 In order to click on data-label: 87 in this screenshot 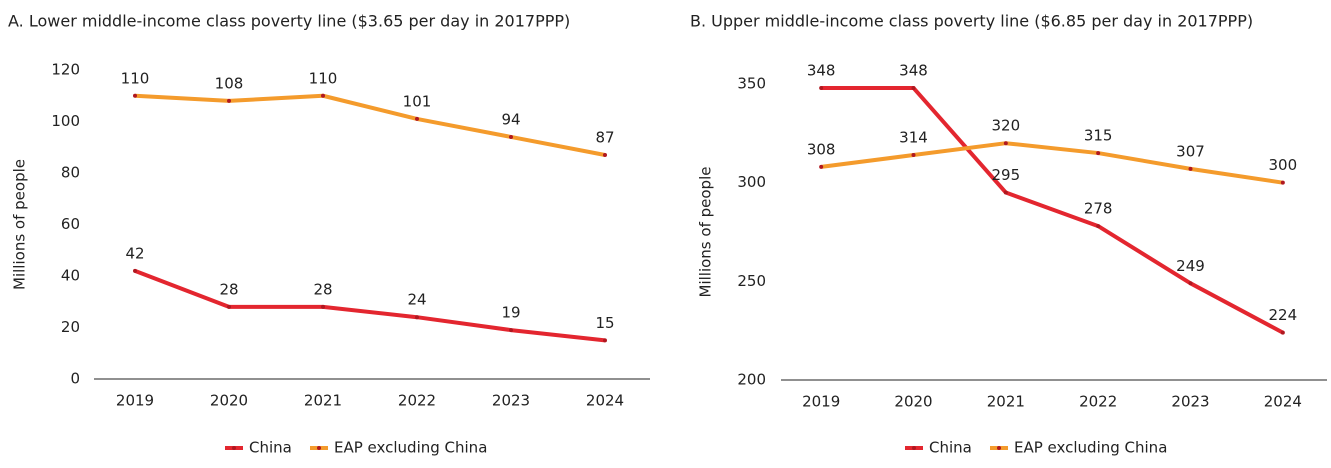, I will do `click(604, 137)`.